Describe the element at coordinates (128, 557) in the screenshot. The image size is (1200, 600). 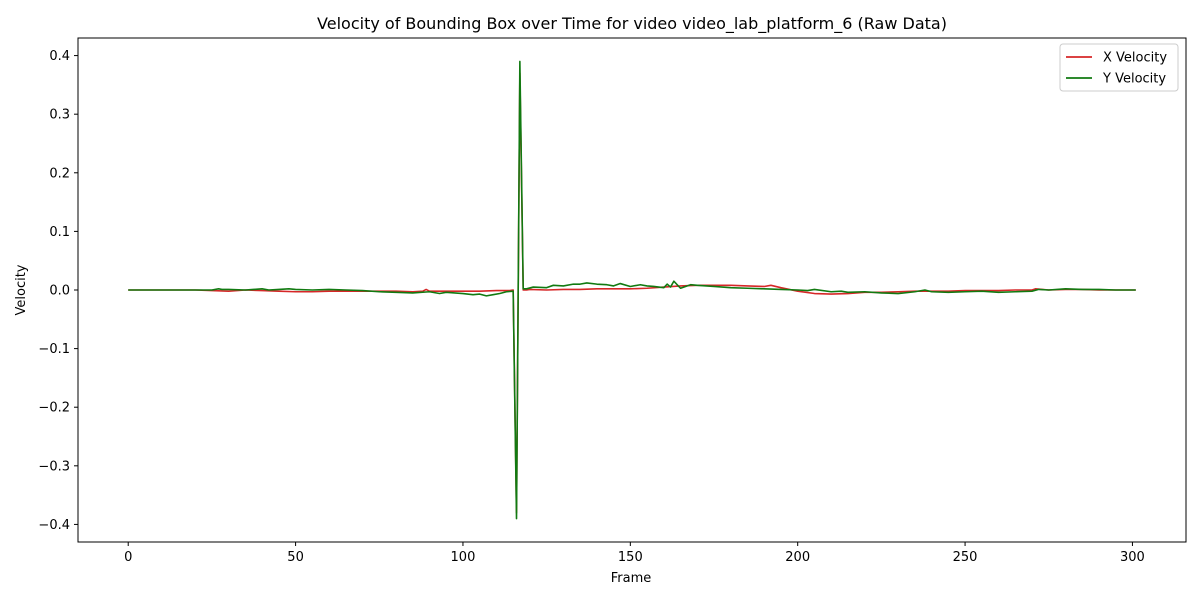
I see `x-tick-label: 0` at that location.